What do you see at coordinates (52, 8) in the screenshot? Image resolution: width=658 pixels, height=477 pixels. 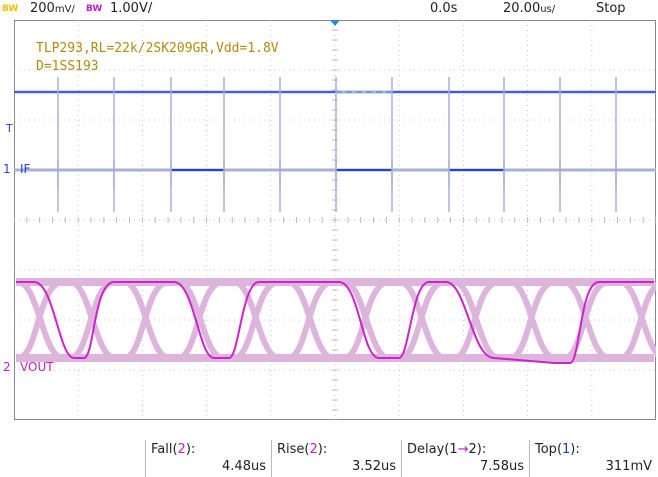 I see `ch1-scale: 200mV/` at bounding box center [52, 8].